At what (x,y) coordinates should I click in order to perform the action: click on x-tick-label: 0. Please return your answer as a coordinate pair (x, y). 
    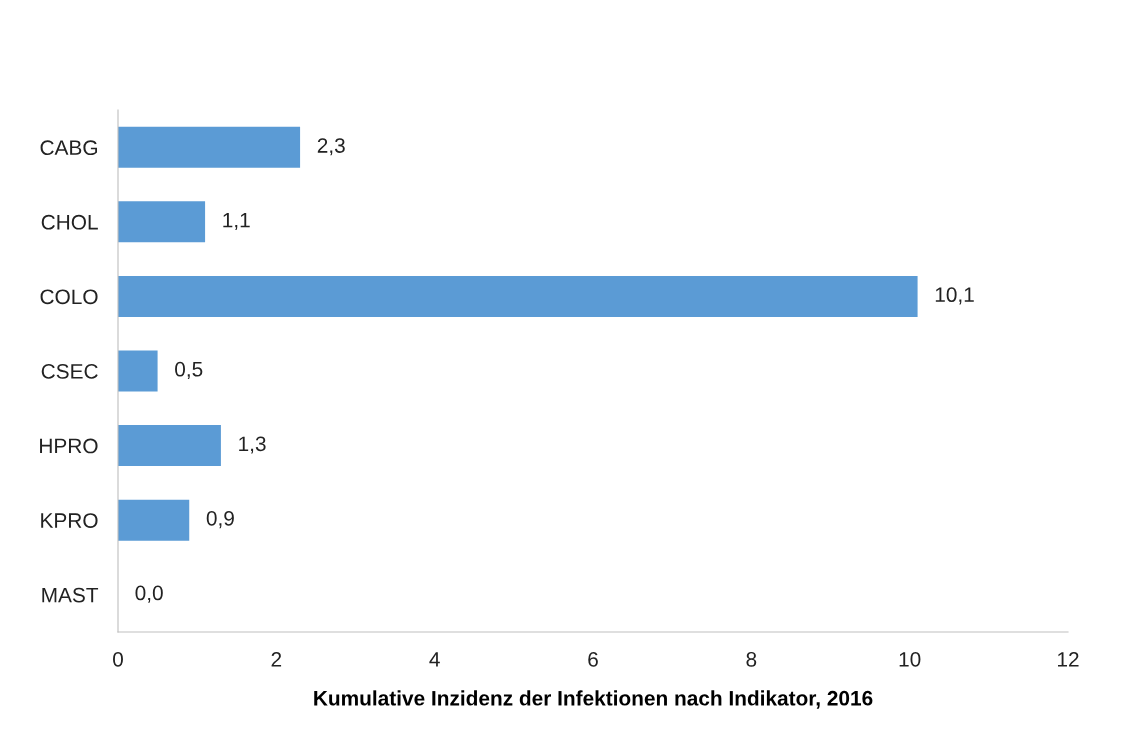
    Looking at the image, I should click on (118, 659).